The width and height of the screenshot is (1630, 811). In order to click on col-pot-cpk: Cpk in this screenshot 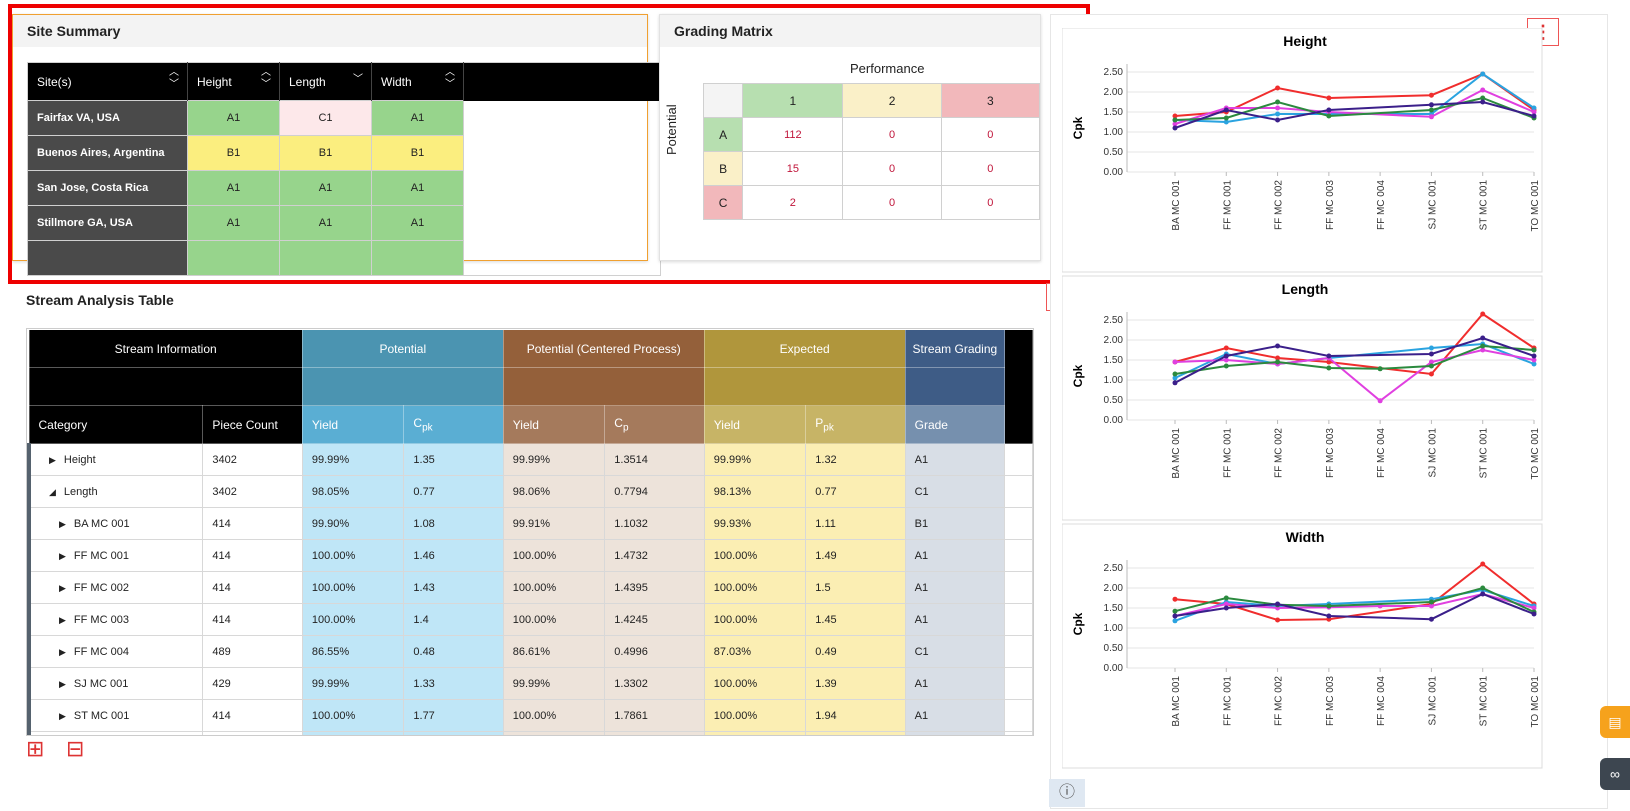, I will do `click(453, 424)`.